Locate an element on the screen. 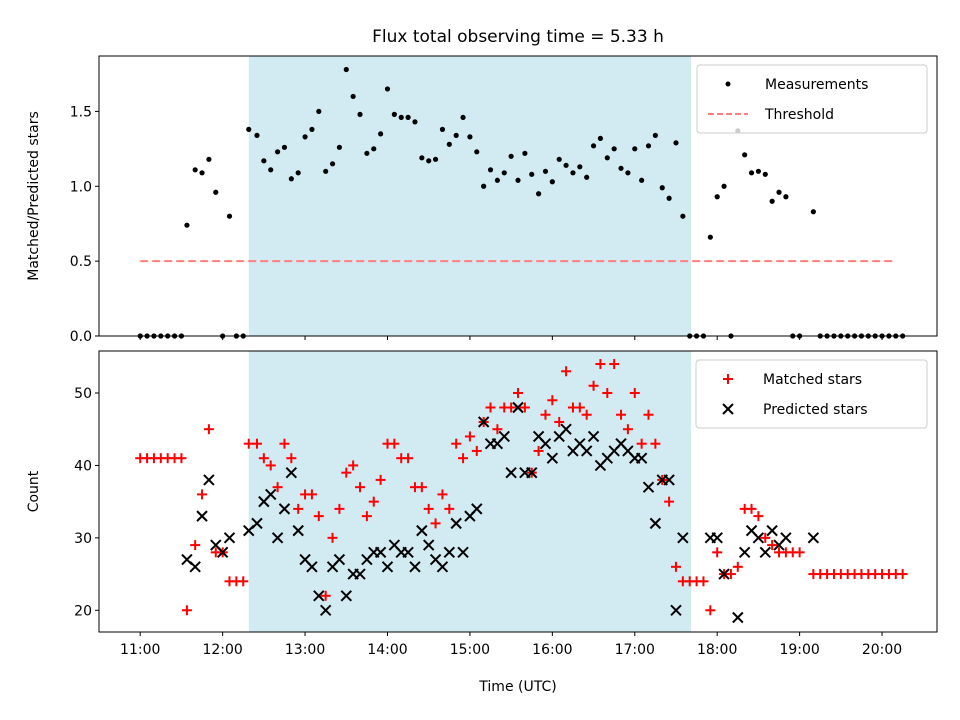 This screenshot has height=720, width=960. legend-marker-predicted-stars is located at coordinates (728, 409).